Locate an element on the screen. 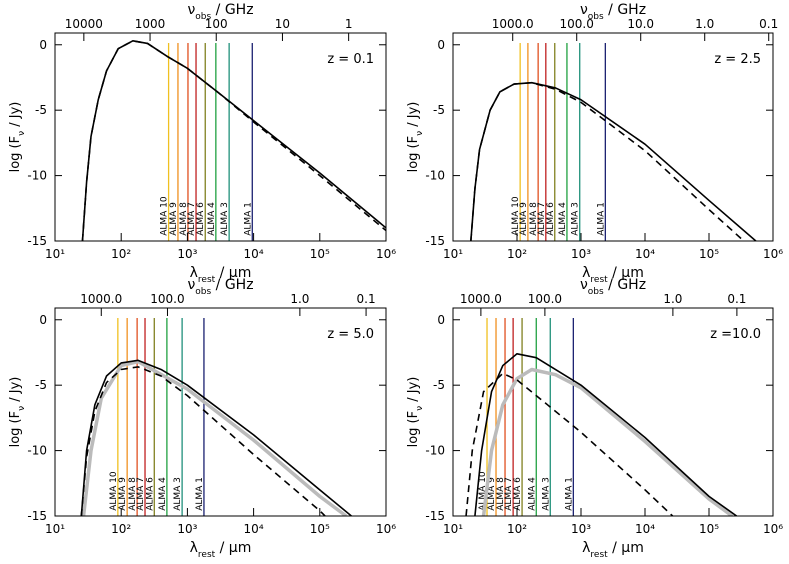  redshift-annotation: z = 0.1 is located at coordinates (350, 59).